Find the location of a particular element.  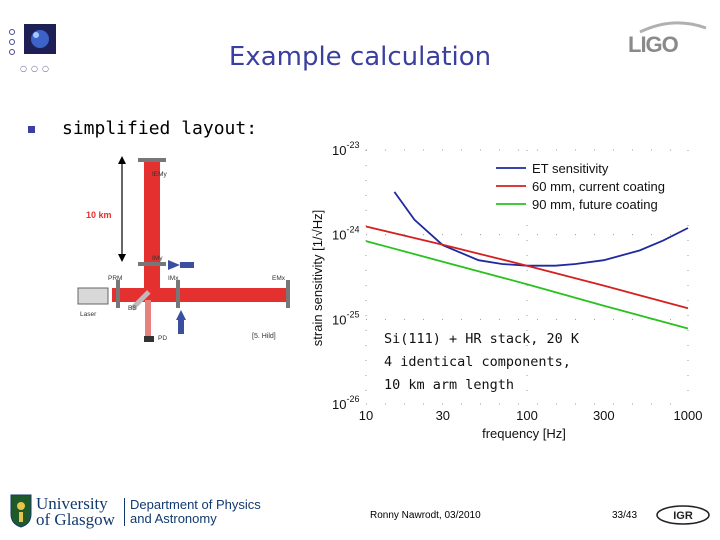

mirror-imx is located at coordinates (178, 294).